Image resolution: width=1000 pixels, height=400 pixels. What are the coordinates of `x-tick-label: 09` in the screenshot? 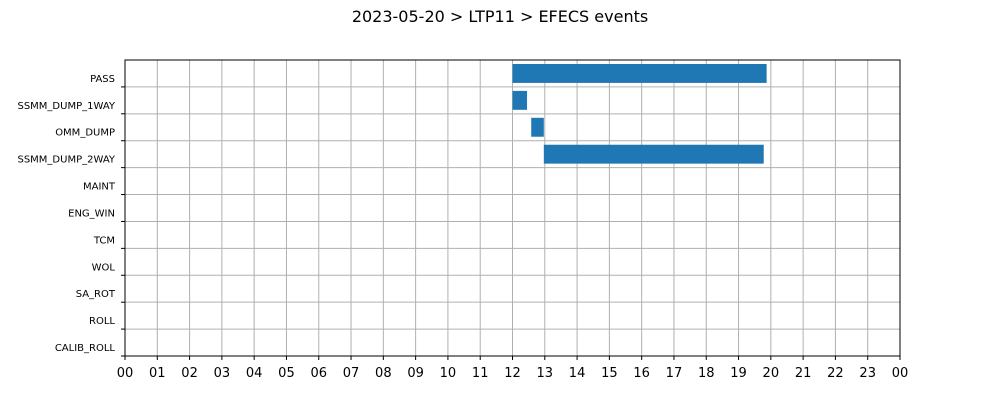 It's located at (415, 373).